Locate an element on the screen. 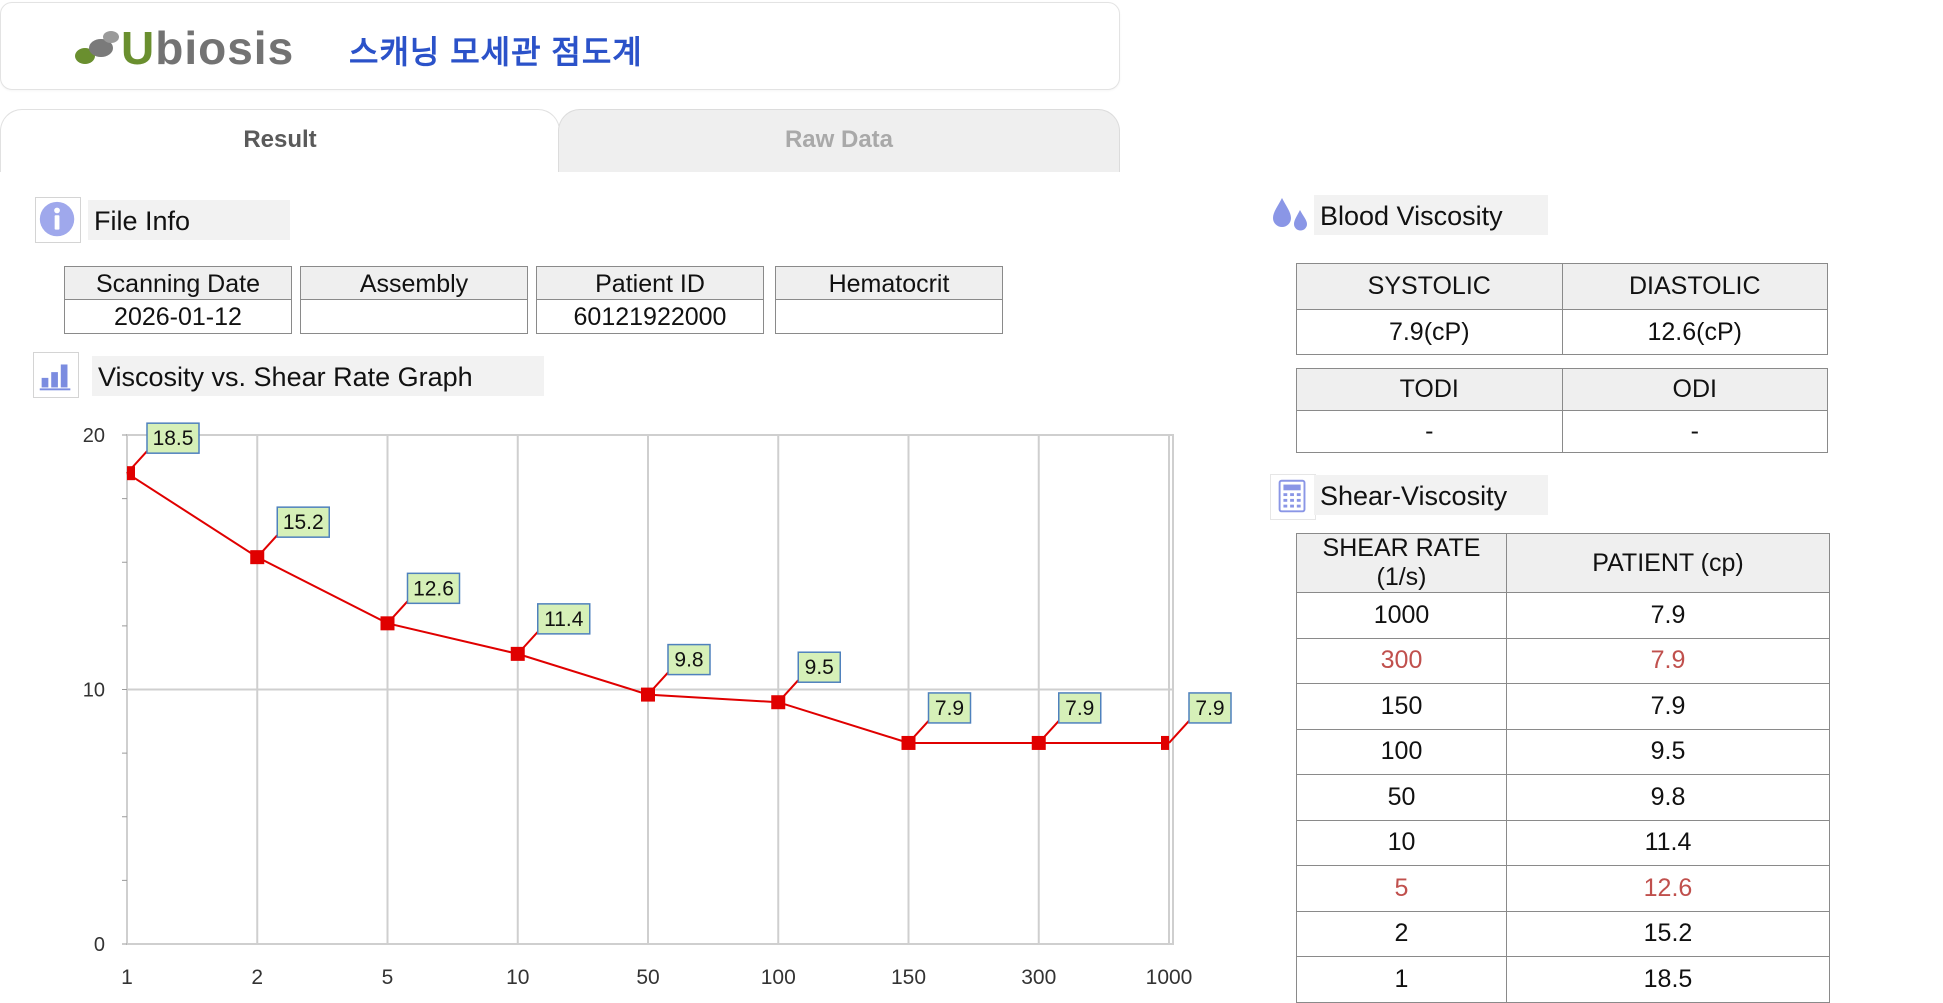  table-row: 50 9.8 is located at coordinates (1563, 797).